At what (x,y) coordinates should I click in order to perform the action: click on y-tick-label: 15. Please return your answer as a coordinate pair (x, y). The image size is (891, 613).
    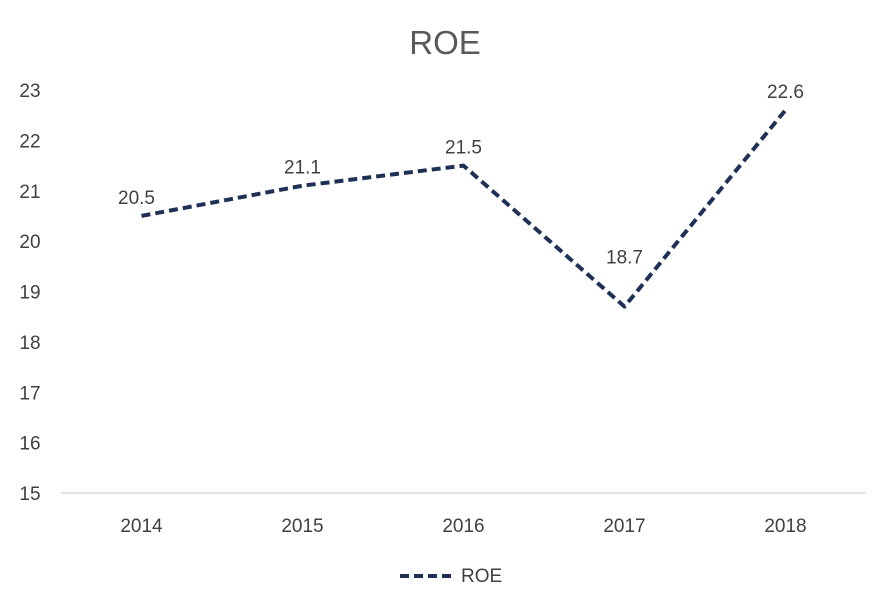
    Looking at the image, I should click on (29, 494).